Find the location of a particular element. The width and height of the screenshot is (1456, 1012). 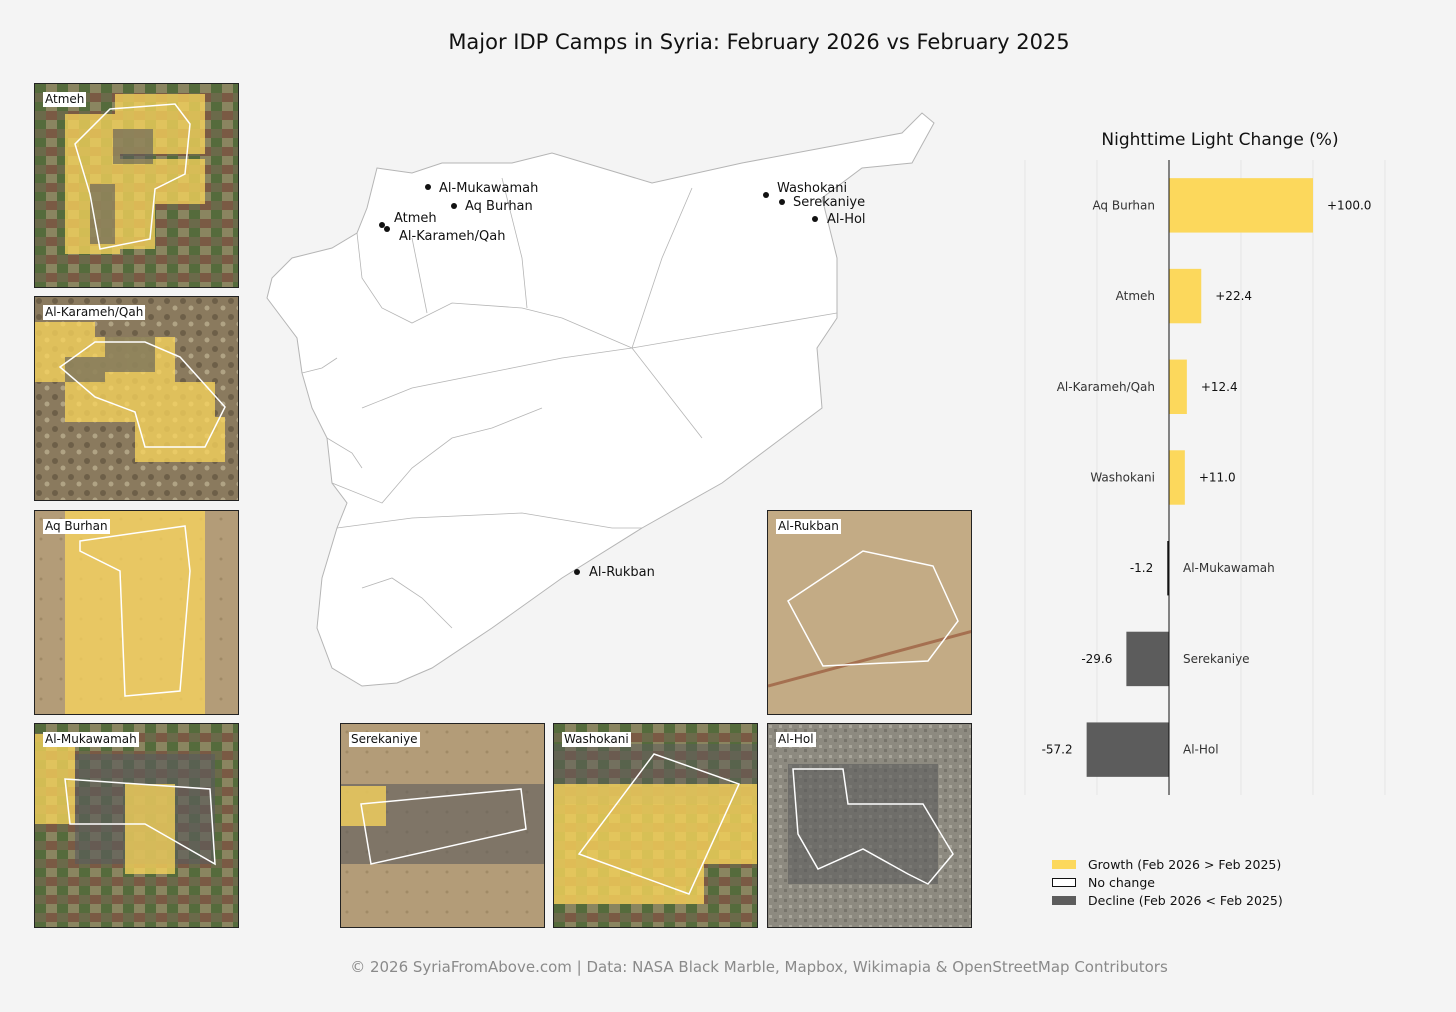

legend-growth-swatch is located at coordinates (1064, 864).